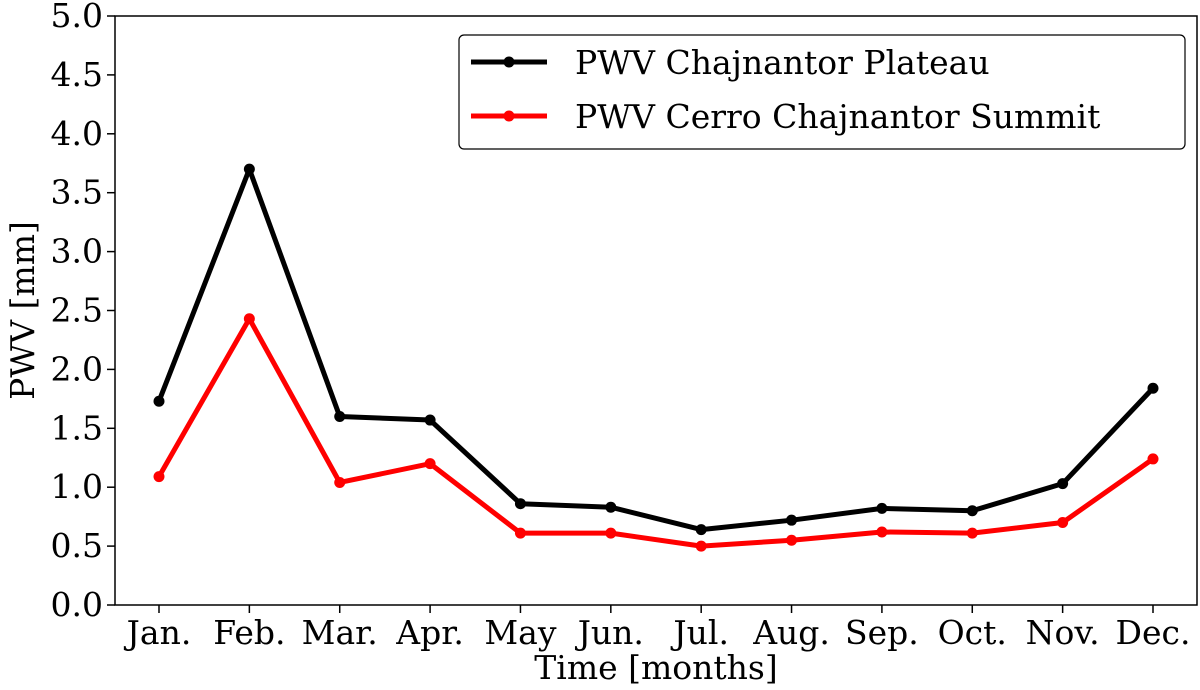 This screenshot has height=690, width=1200. I want to click on y-tick-label: 1.5, so click(77, 427).